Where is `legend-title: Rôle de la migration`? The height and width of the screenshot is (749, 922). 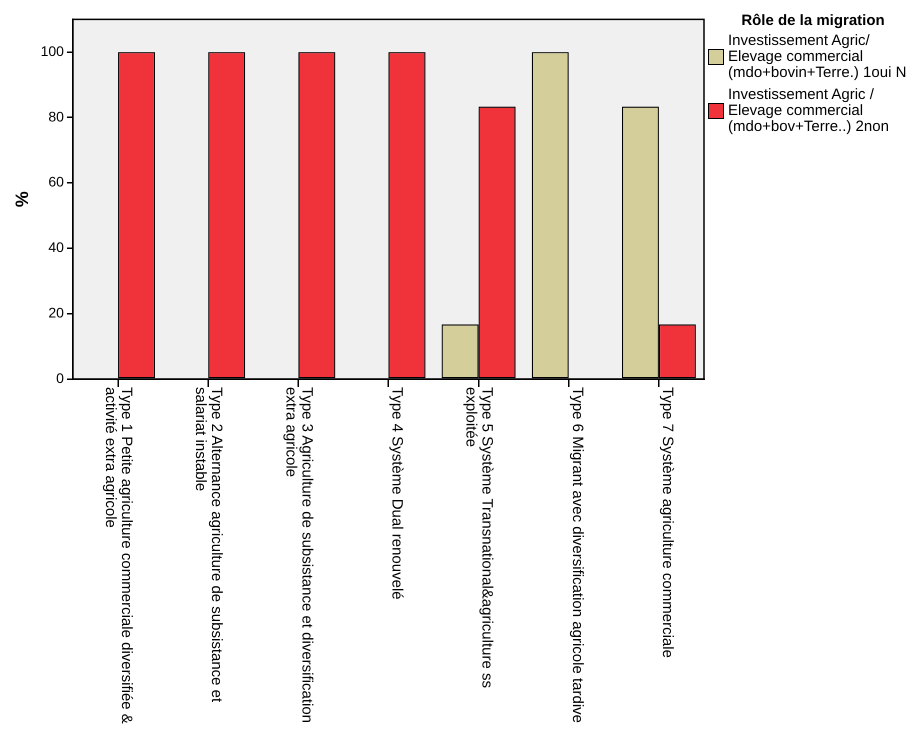
legend-title: Rôle de la migration is located at coordinates (813, 20).